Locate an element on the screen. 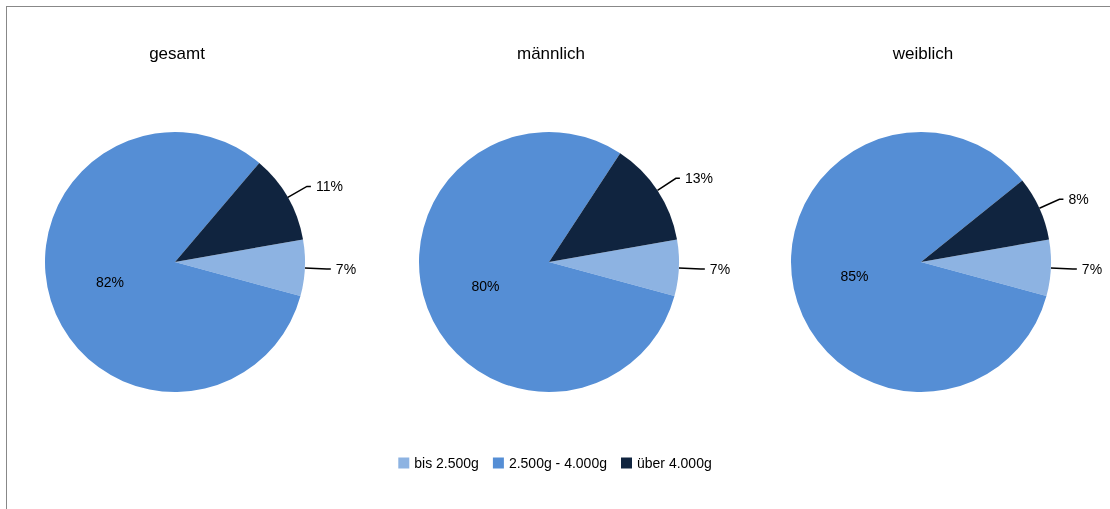  legend-label: 2.500g - 4.000g is located at coordinates (557, 463).